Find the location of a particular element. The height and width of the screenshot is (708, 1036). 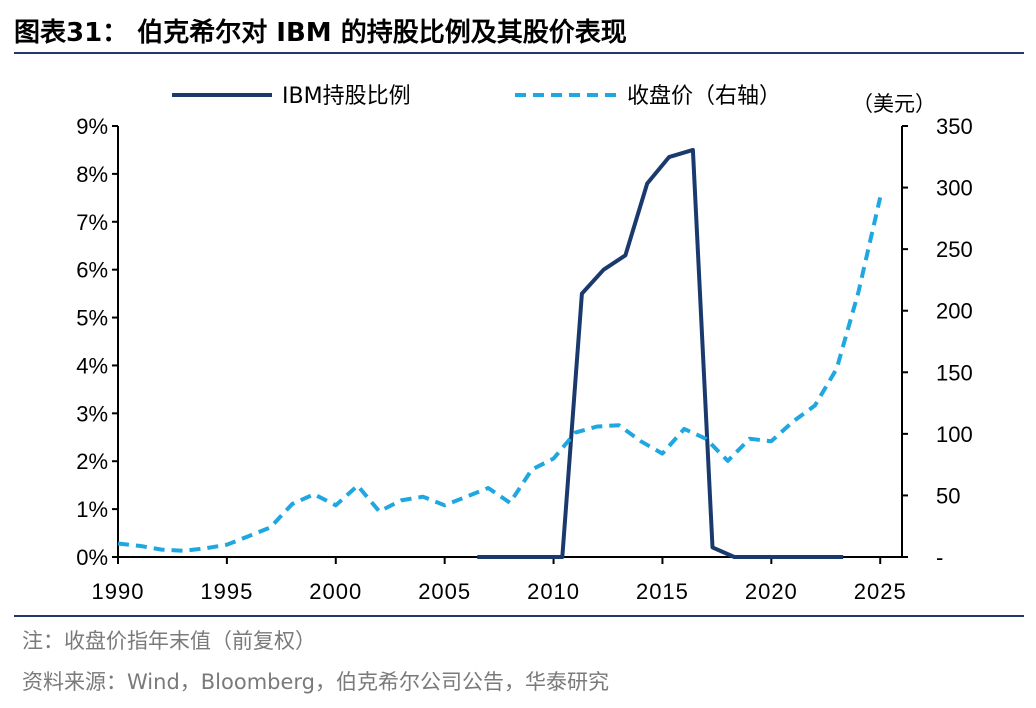

x-tick-label: 1995 is located at coordinates (226, 591).